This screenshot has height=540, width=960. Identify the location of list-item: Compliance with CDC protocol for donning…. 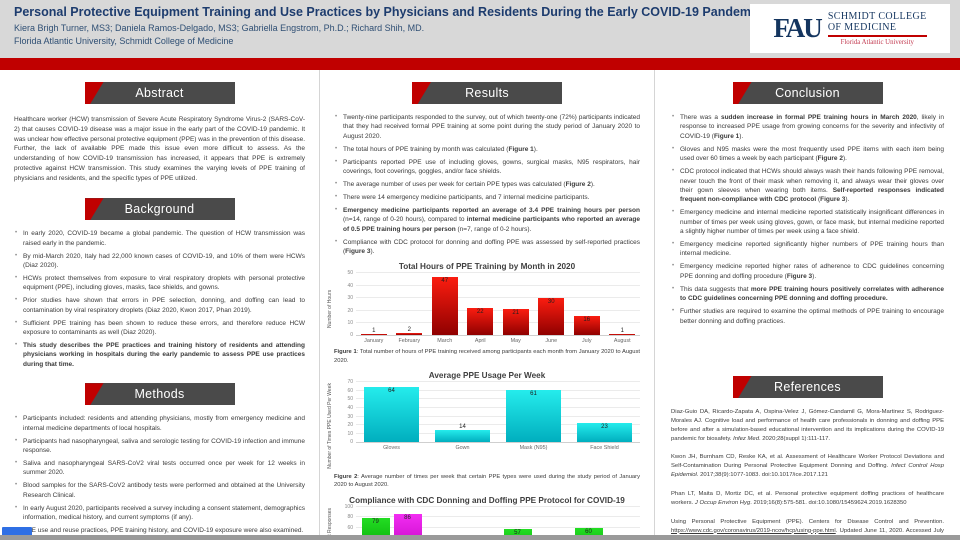
(487, 247).